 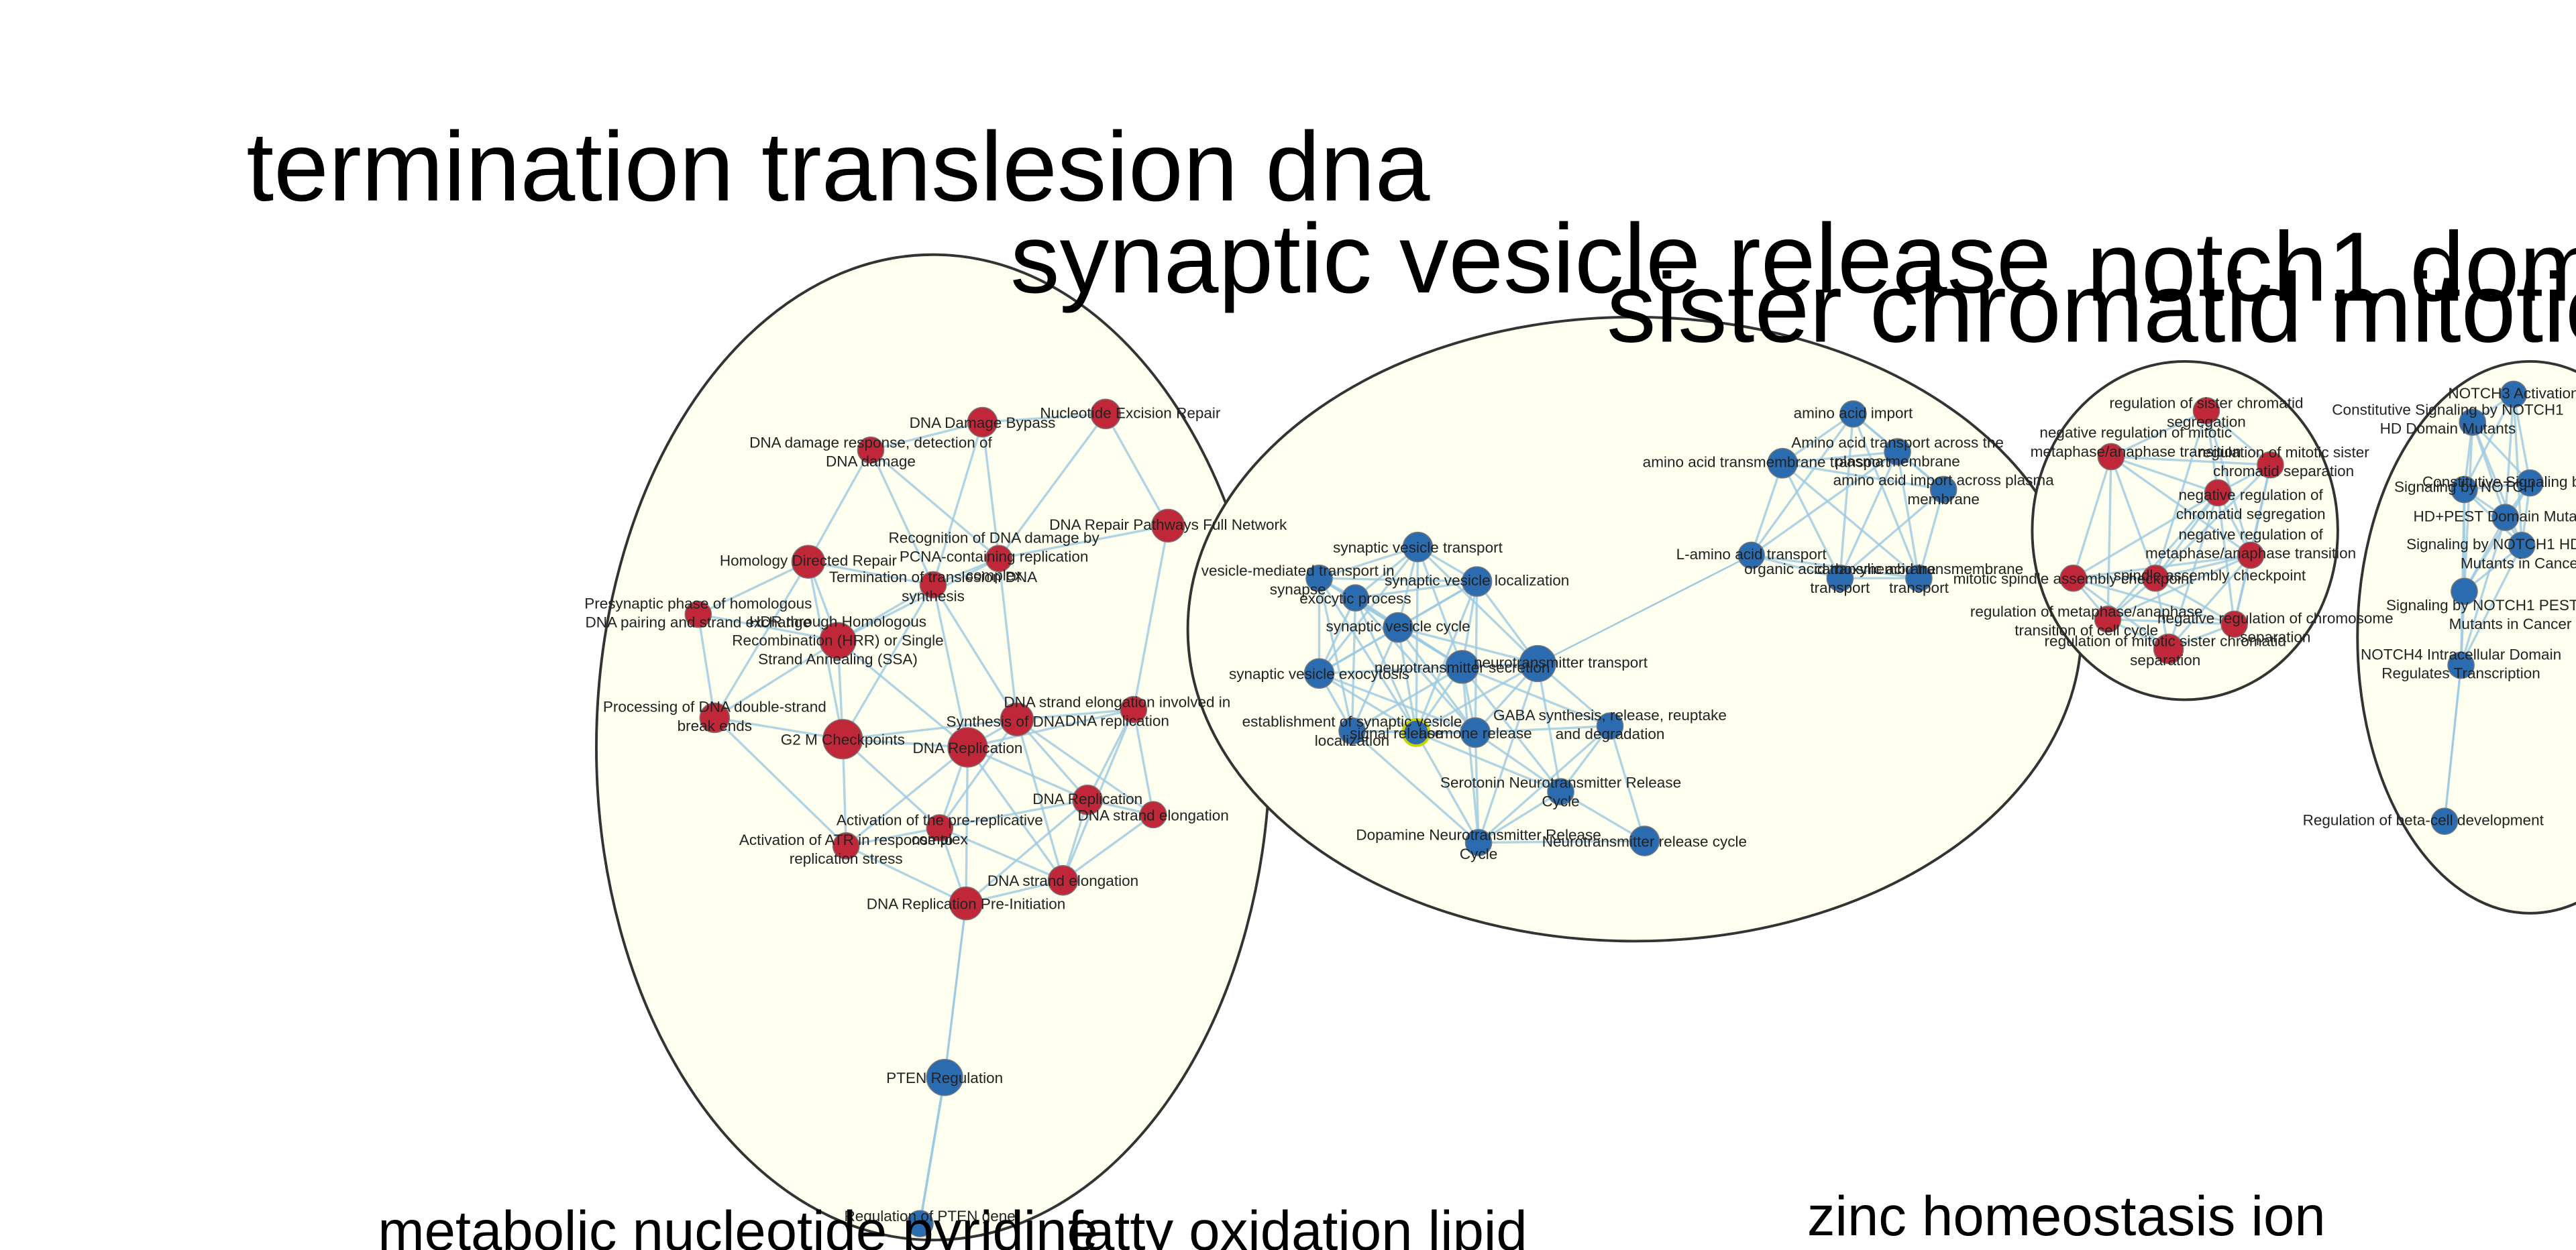 I want to click on node-label: organic acid transmembrane, so click(x=1839, y=569).